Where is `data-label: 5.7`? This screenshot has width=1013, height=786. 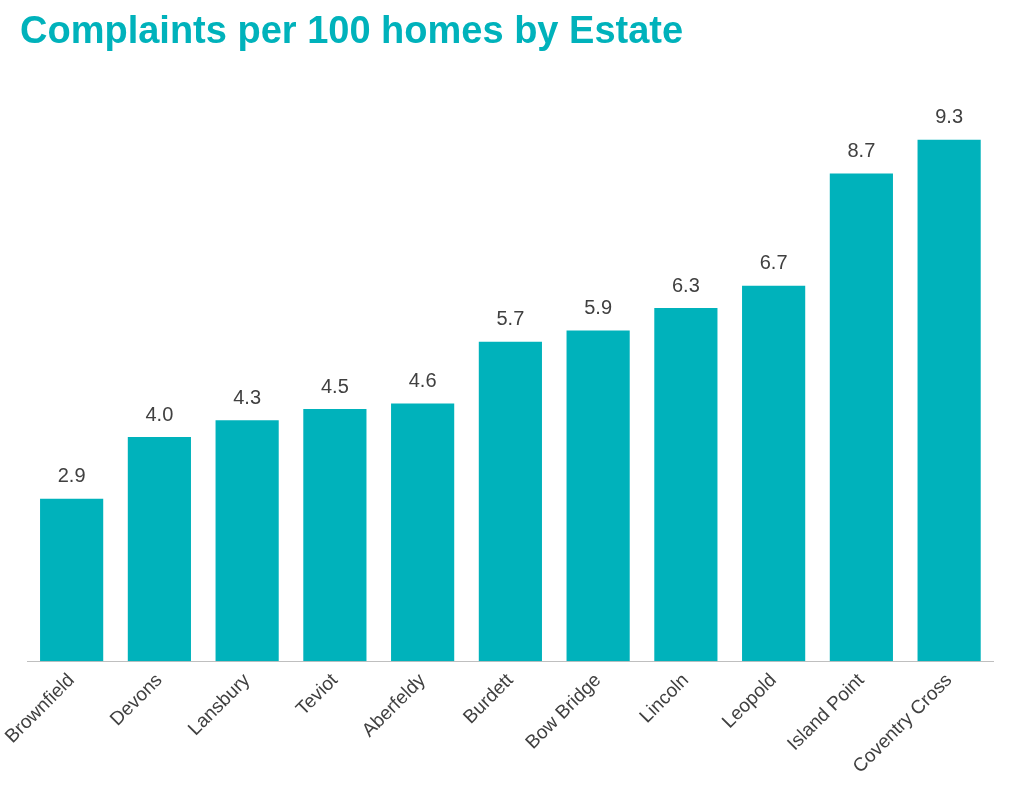 data-label: 5.7 is located at coordinates (510, 318).